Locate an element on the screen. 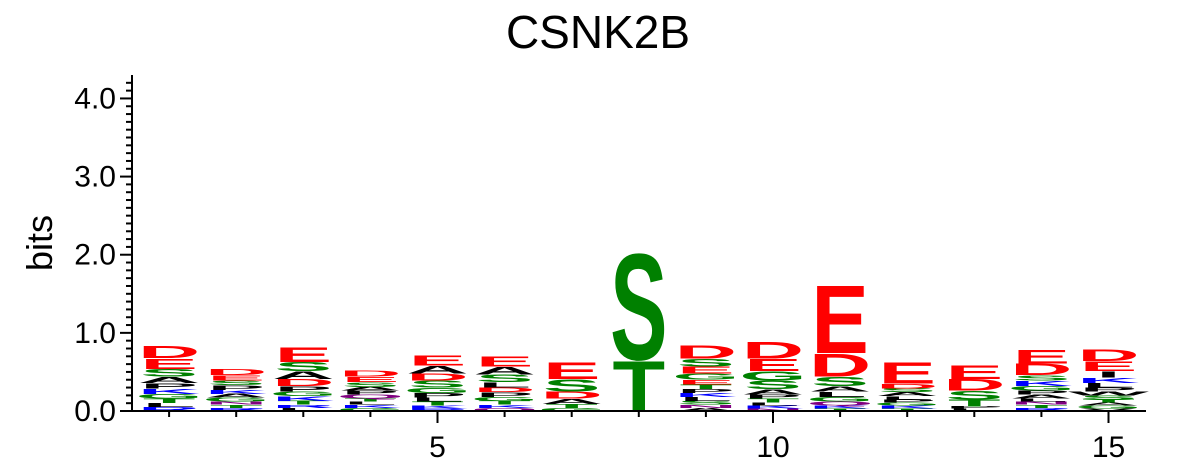  logo-letter-V: V is located at coordinates (1109, 410).